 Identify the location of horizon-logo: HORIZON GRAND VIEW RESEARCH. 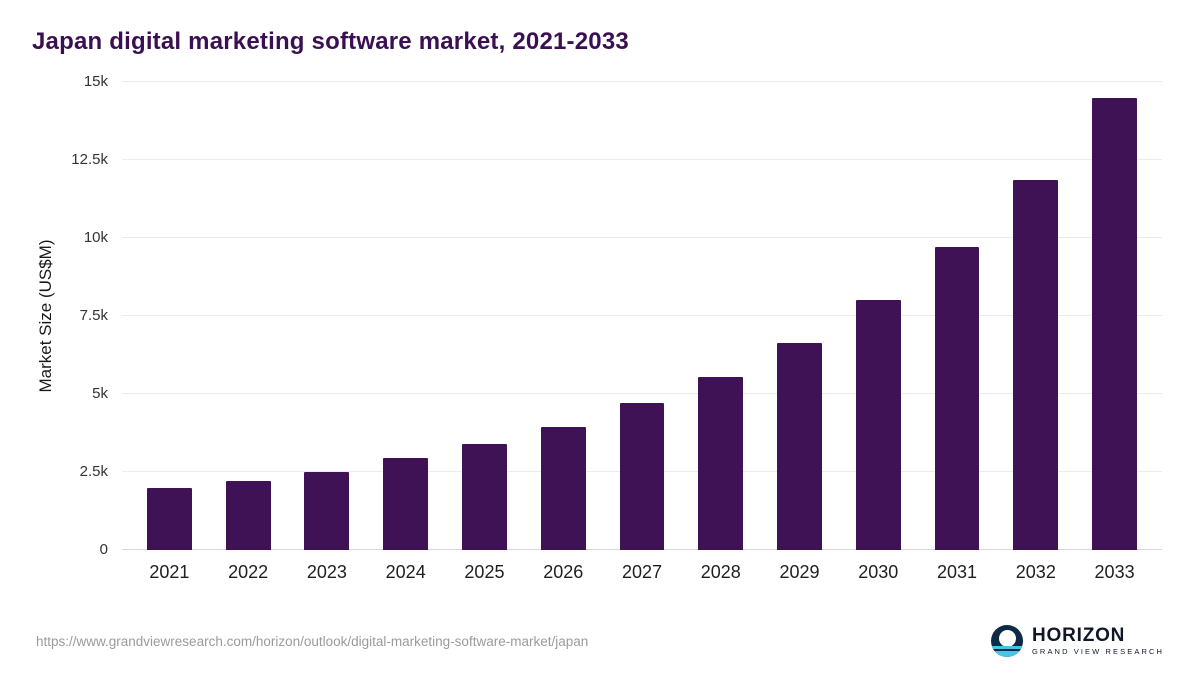
(1077, 641).